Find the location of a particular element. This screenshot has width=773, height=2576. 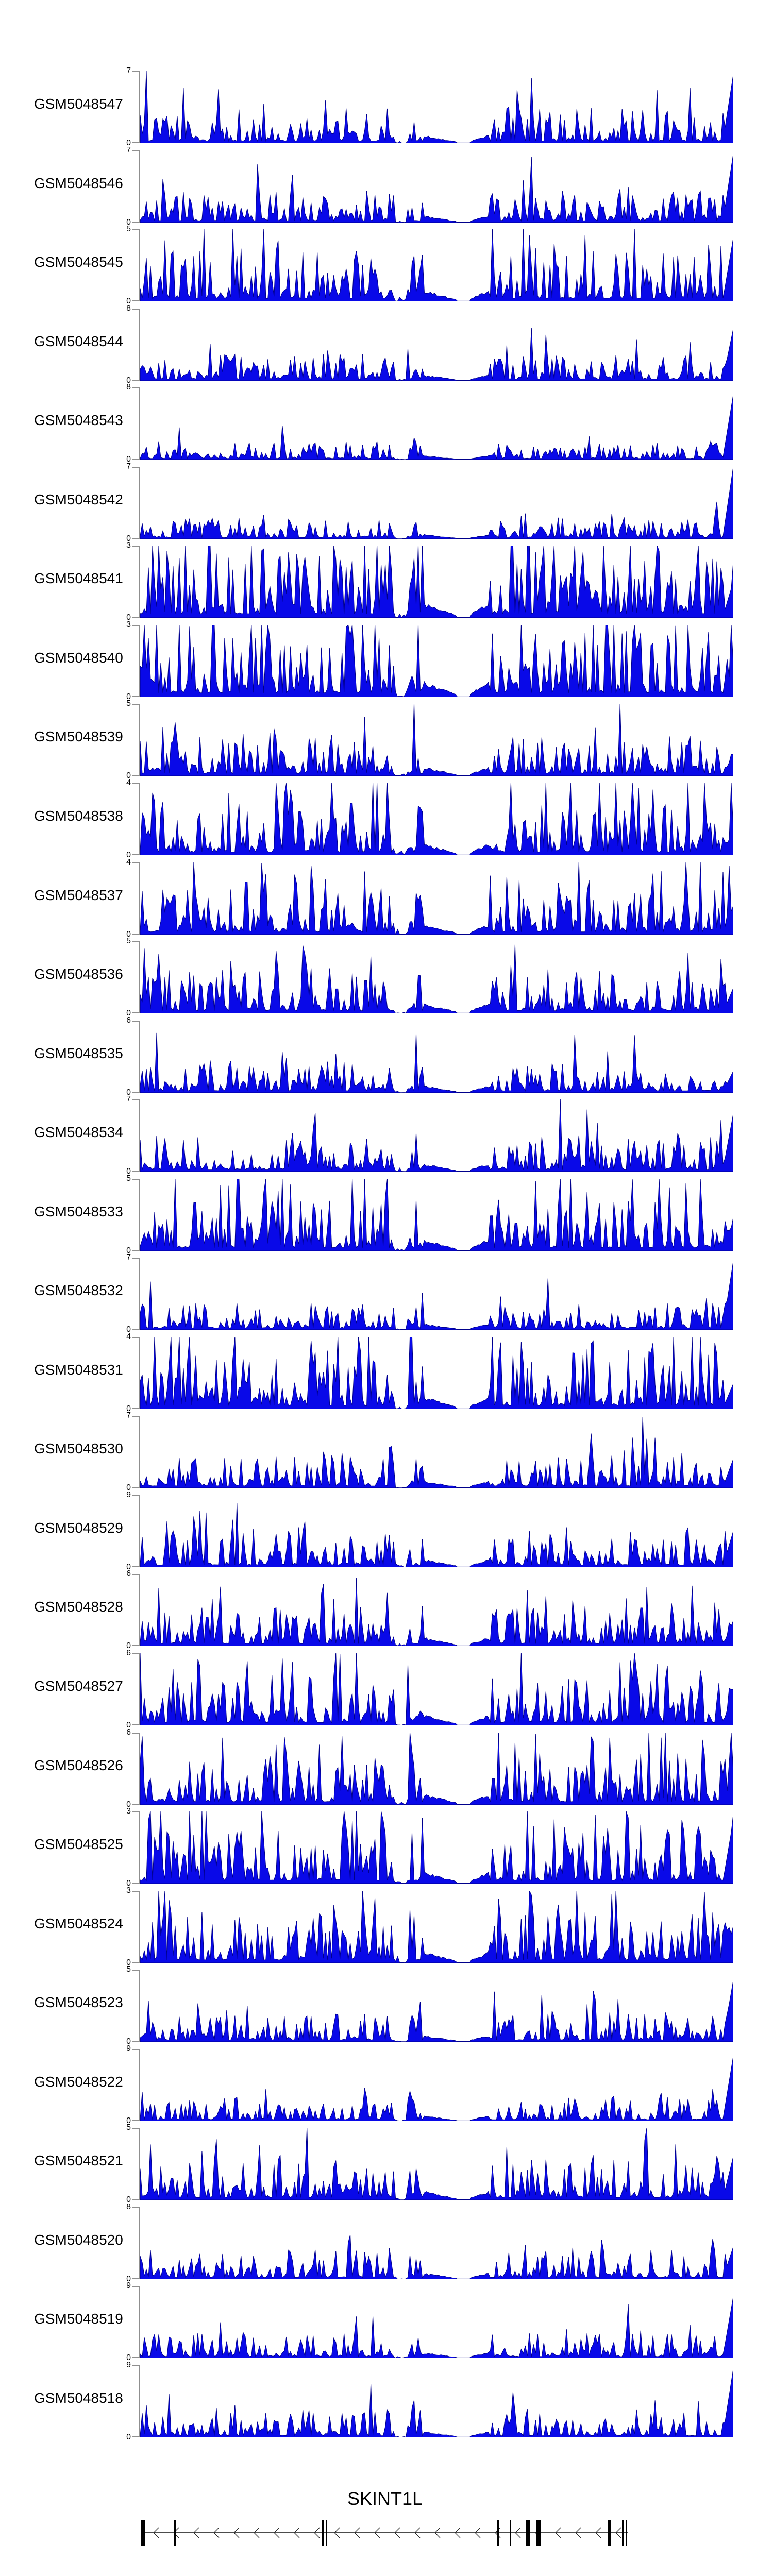

sample-label: GSM5048546 is located at coordinates (78, 183).